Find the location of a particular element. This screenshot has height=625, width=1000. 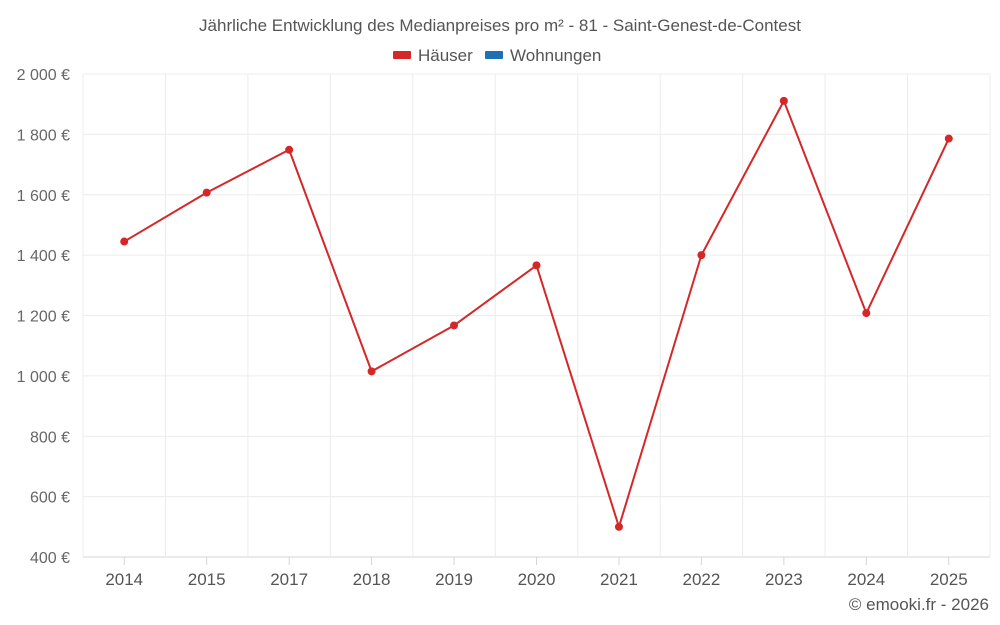

x-tick-label: 2021 is located at coordinates (619, 579).